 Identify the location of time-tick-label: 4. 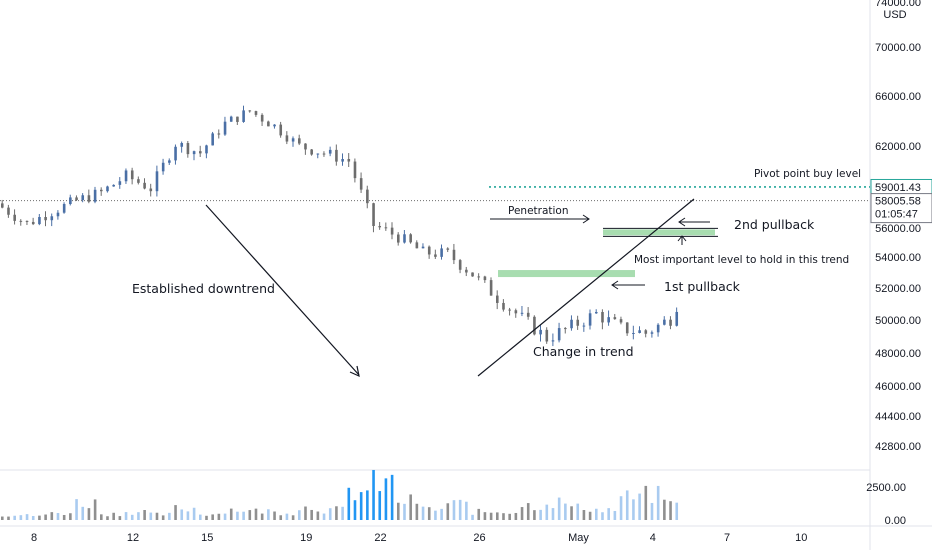
(653, 538).